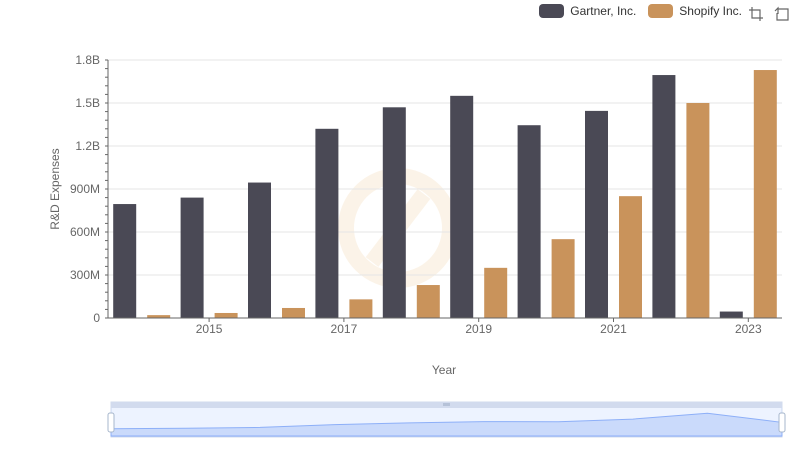  I want to click on toolbox, so click(769, 14).